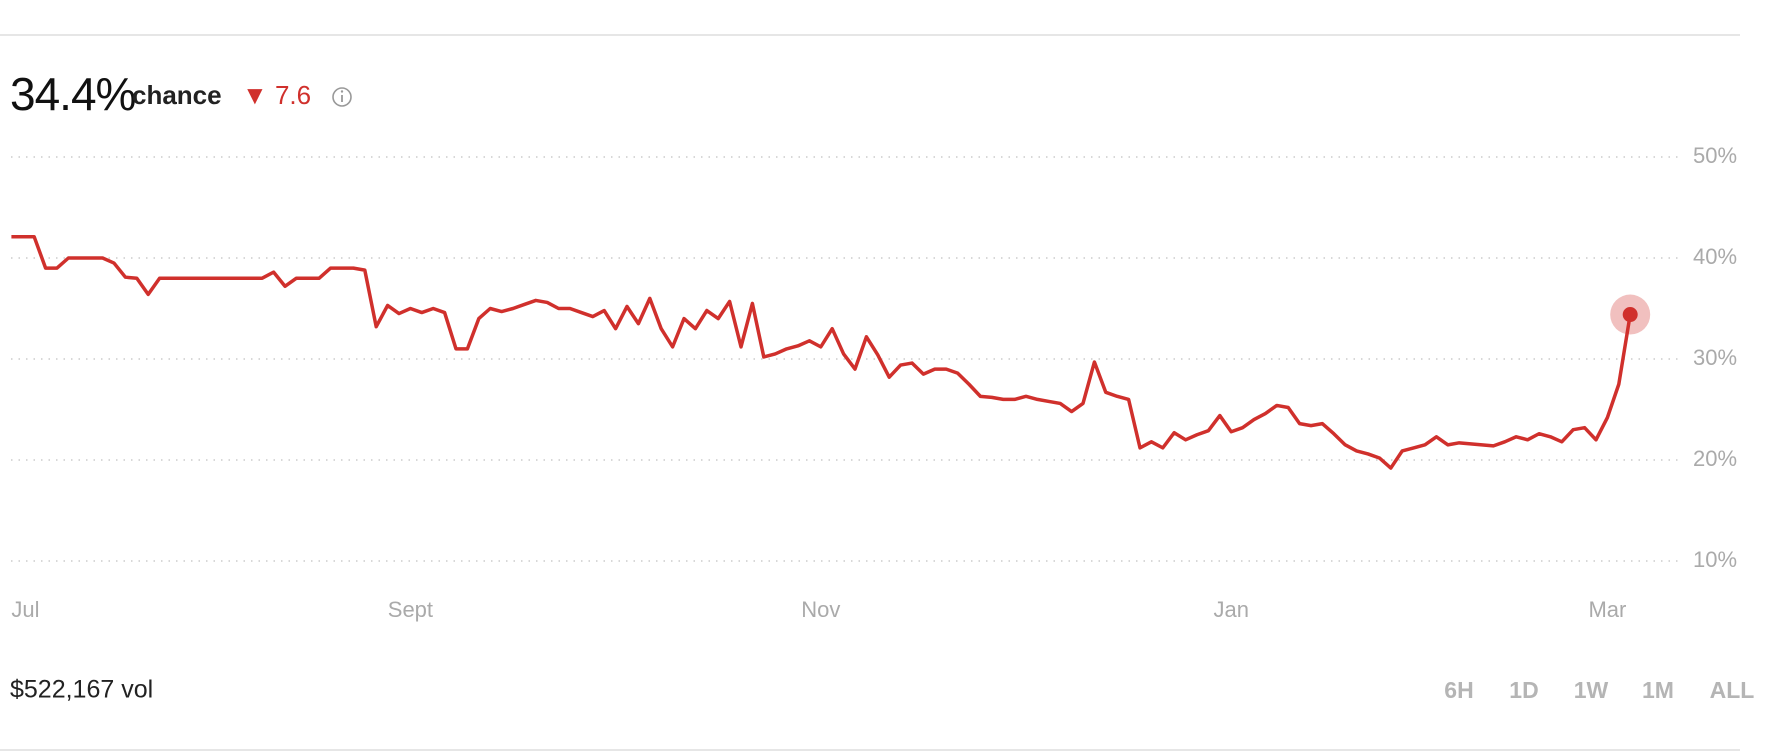 This screenshot has height=752, width=1768. I want to click on range-button: 1W, so click(1591, 690).